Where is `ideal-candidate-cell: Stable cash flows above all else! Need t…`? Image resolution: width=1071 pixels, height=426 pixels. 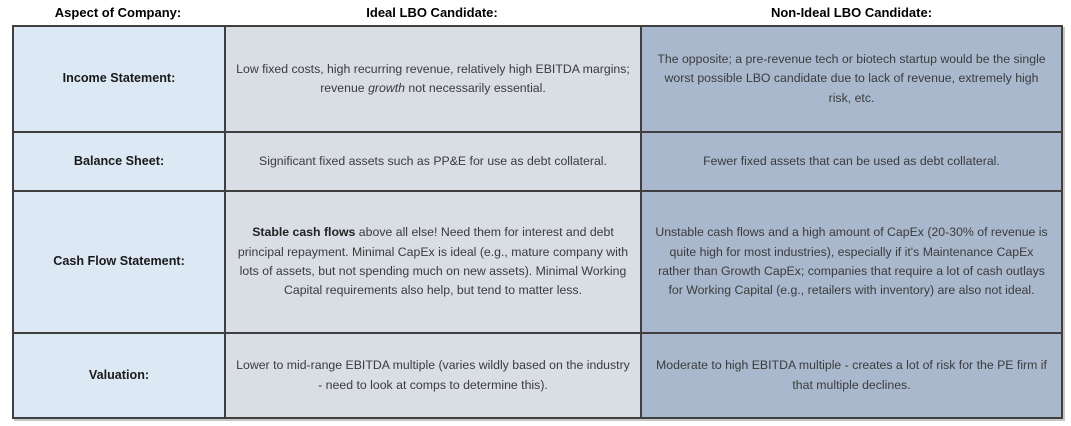 ideal-candidate-cell: Stable cash flows above all else! Need t… is located at coordinates (434, 263).